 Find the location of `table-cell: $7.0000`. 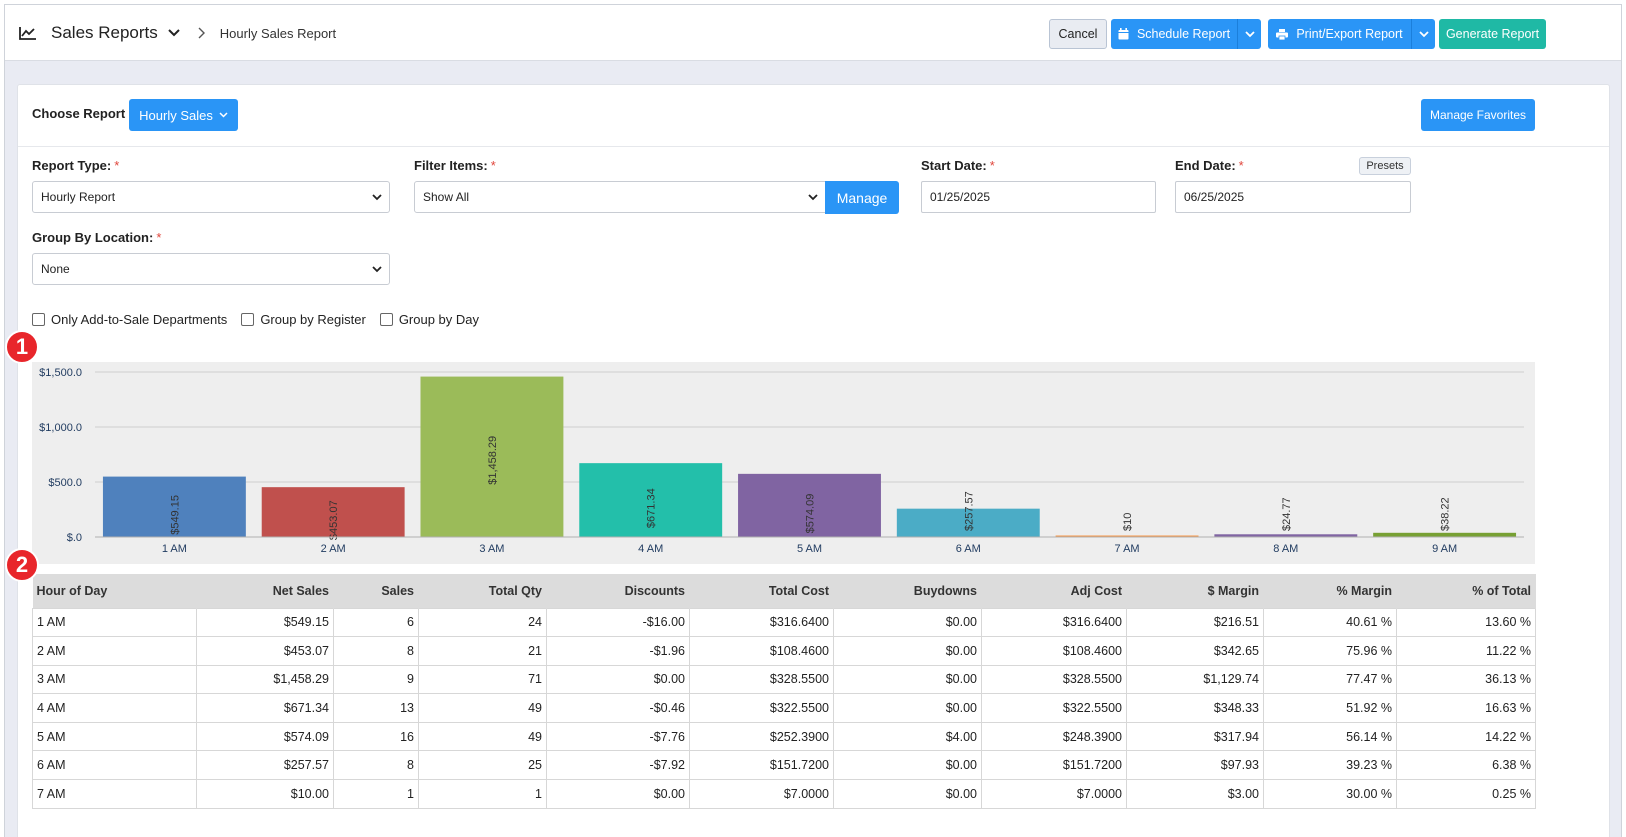

table-cell: $7.0000 is located at coordinates (1054, 794).